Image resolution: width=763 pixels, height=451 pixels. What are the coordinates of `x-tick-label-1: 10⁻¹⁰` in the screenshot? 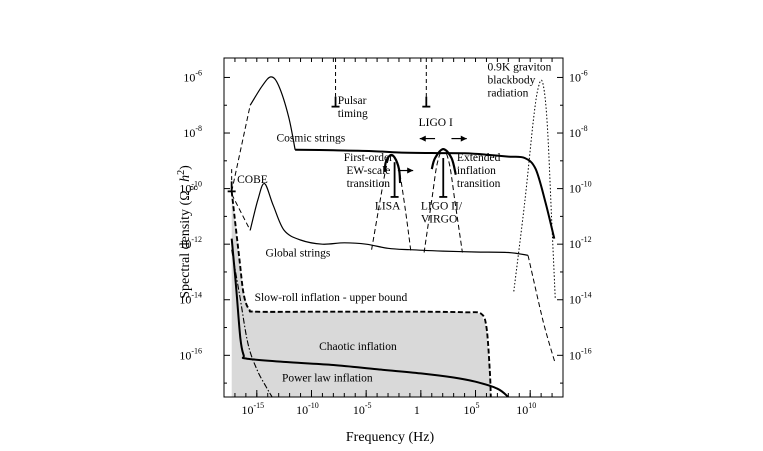 It's located at (307, 409).